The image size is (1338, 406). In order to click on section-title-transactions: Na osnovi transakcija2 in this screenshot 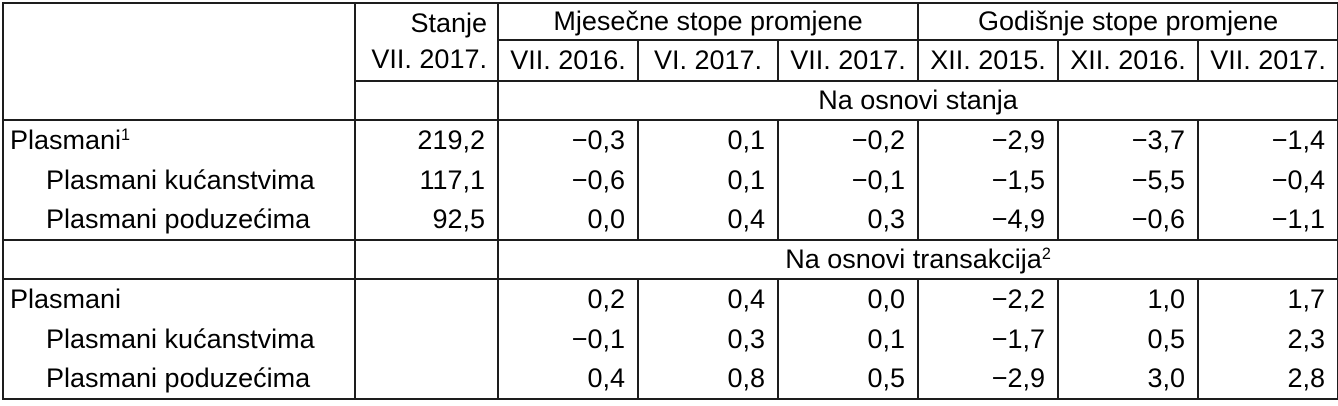, I will do `click(917, 259)`.